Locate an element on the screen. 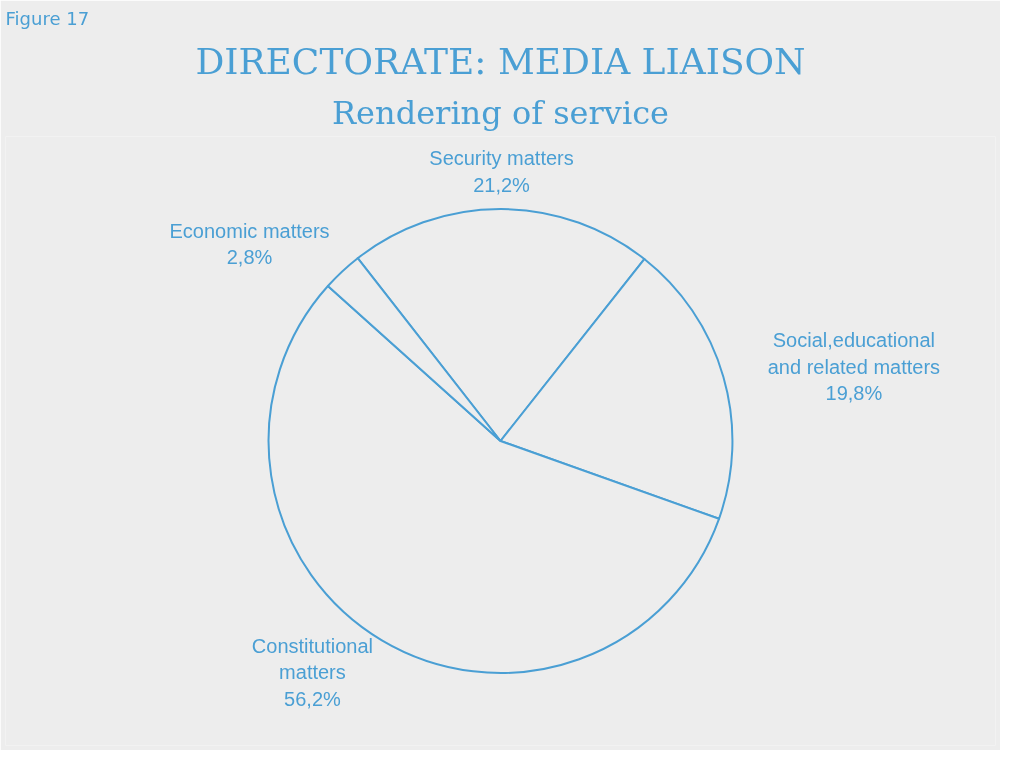 Image resolution: width=1010 pixels, height=764 pixels. data-label: 2,8% is located at coordinates (249, 257).